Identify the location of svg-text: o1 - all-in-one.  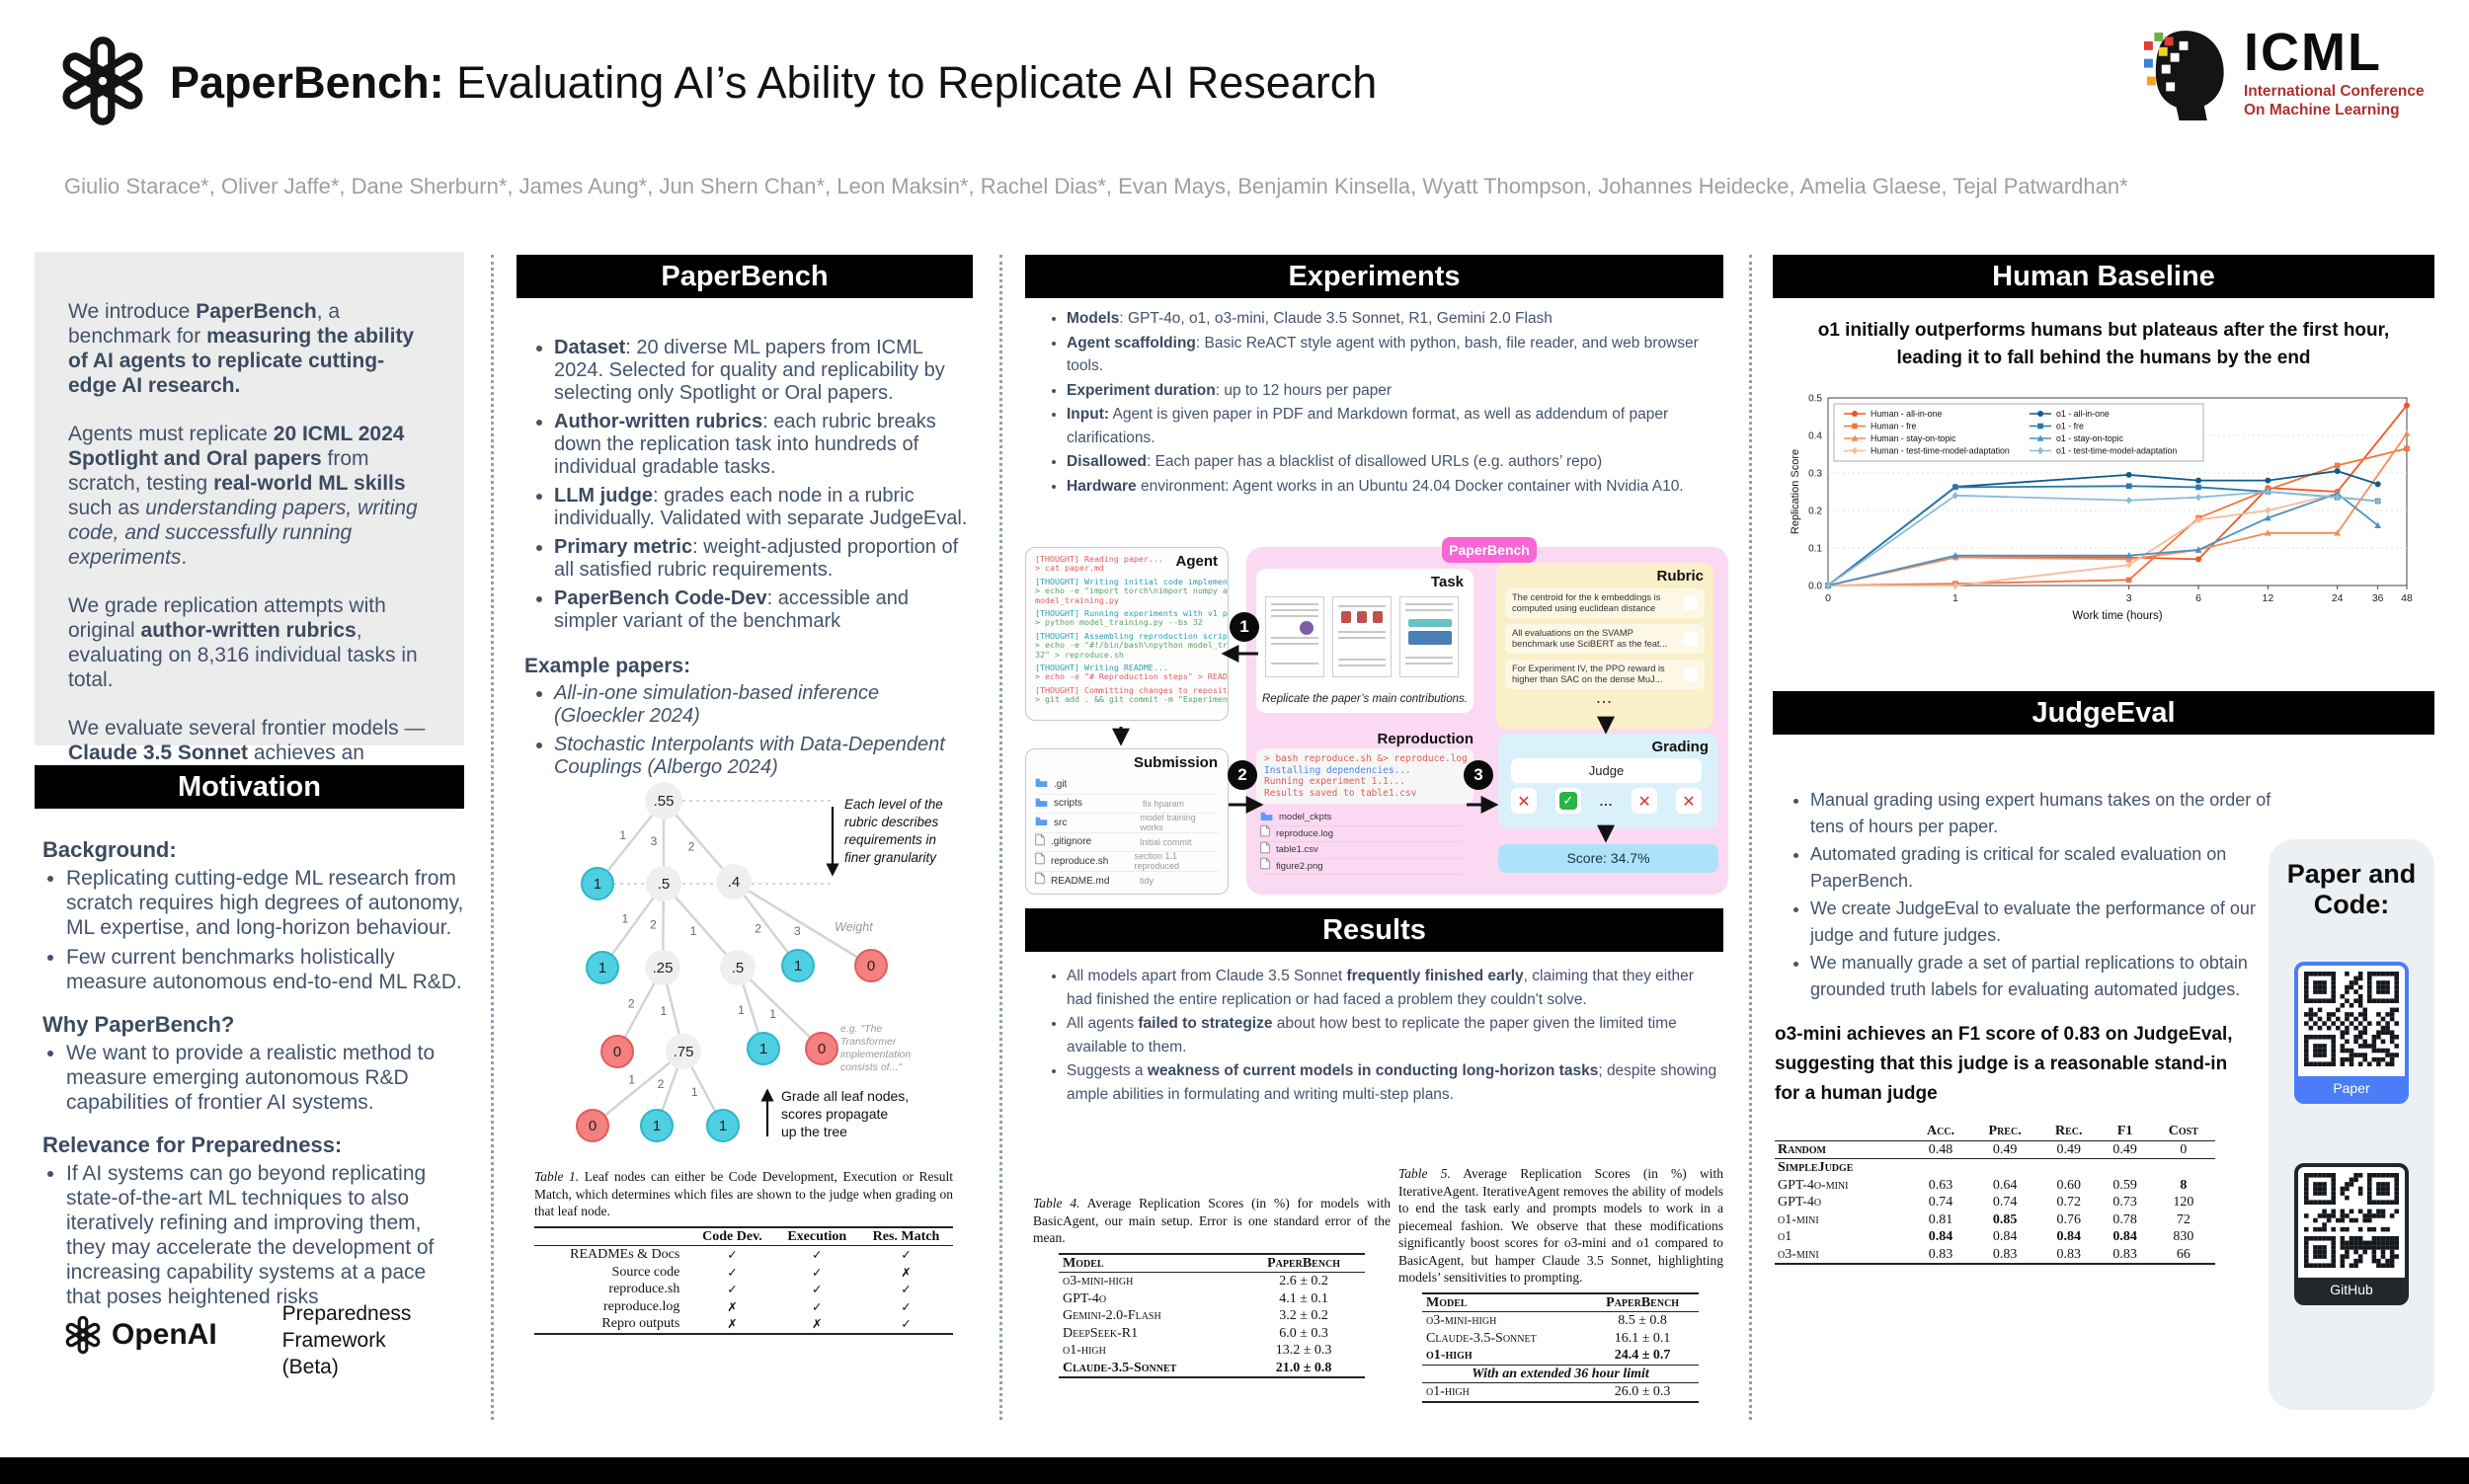
(2083, 414).